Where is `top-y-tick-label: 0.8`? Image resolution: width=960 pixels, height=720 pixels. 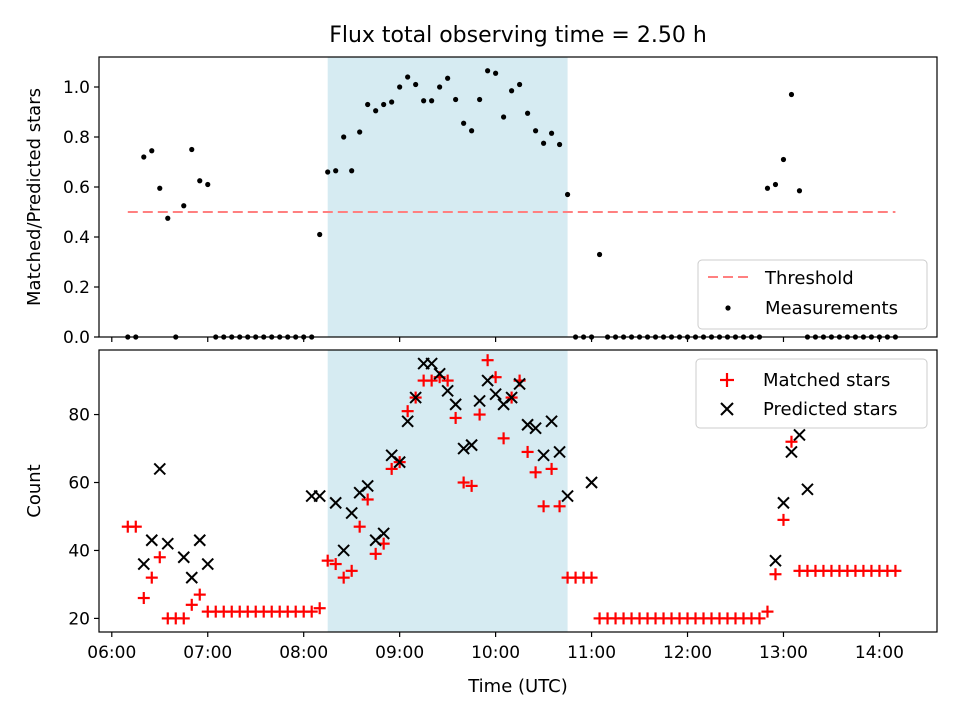 top-y-tick-label: 0.8 is located at coordinates (76, 138).